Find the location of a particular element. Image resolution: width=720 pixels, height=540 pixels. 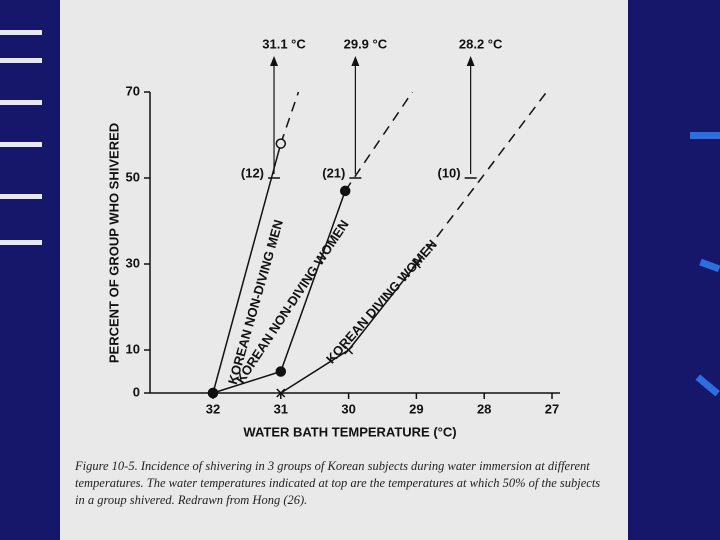

n-label: (21) is located at coordinates (333, 172).